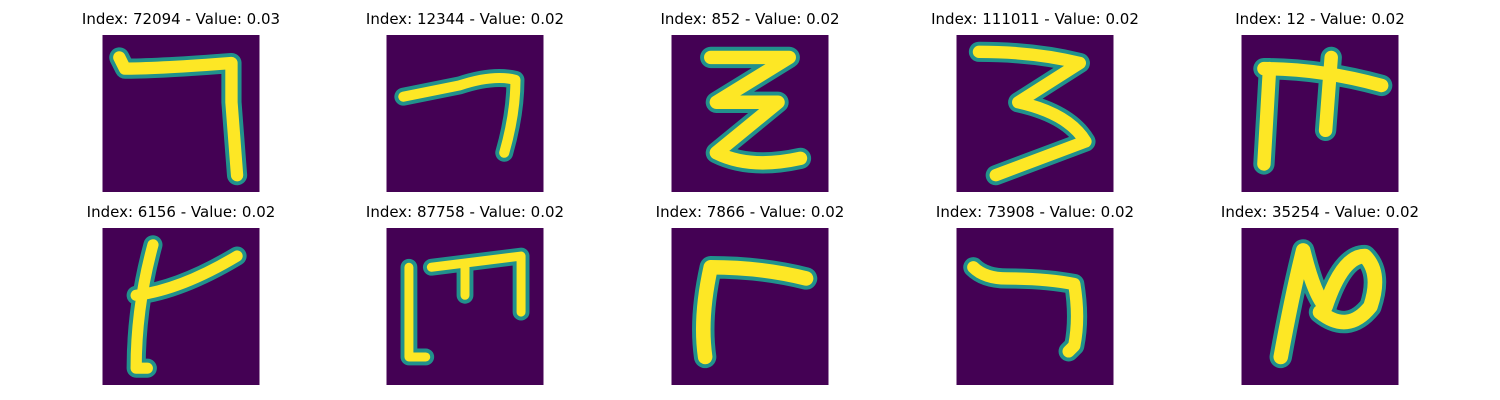 The height and width of the screenshot is (400, 1500). What do you see at coordinates (181, 212) in the screenshot?
I see `panel-title: Index: 6156 - Value: 0.02` at bounding box center [181, 212].